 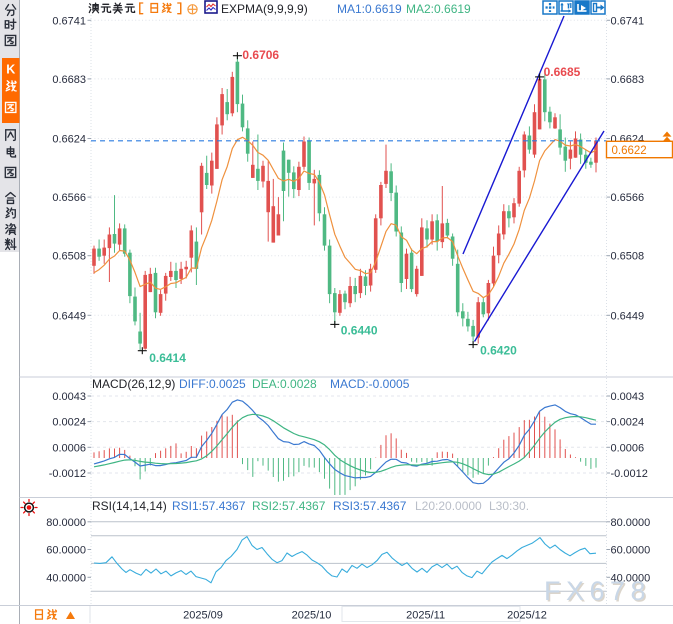 I want to click on svg-text: 2025/11, so click(x=425, y=616).